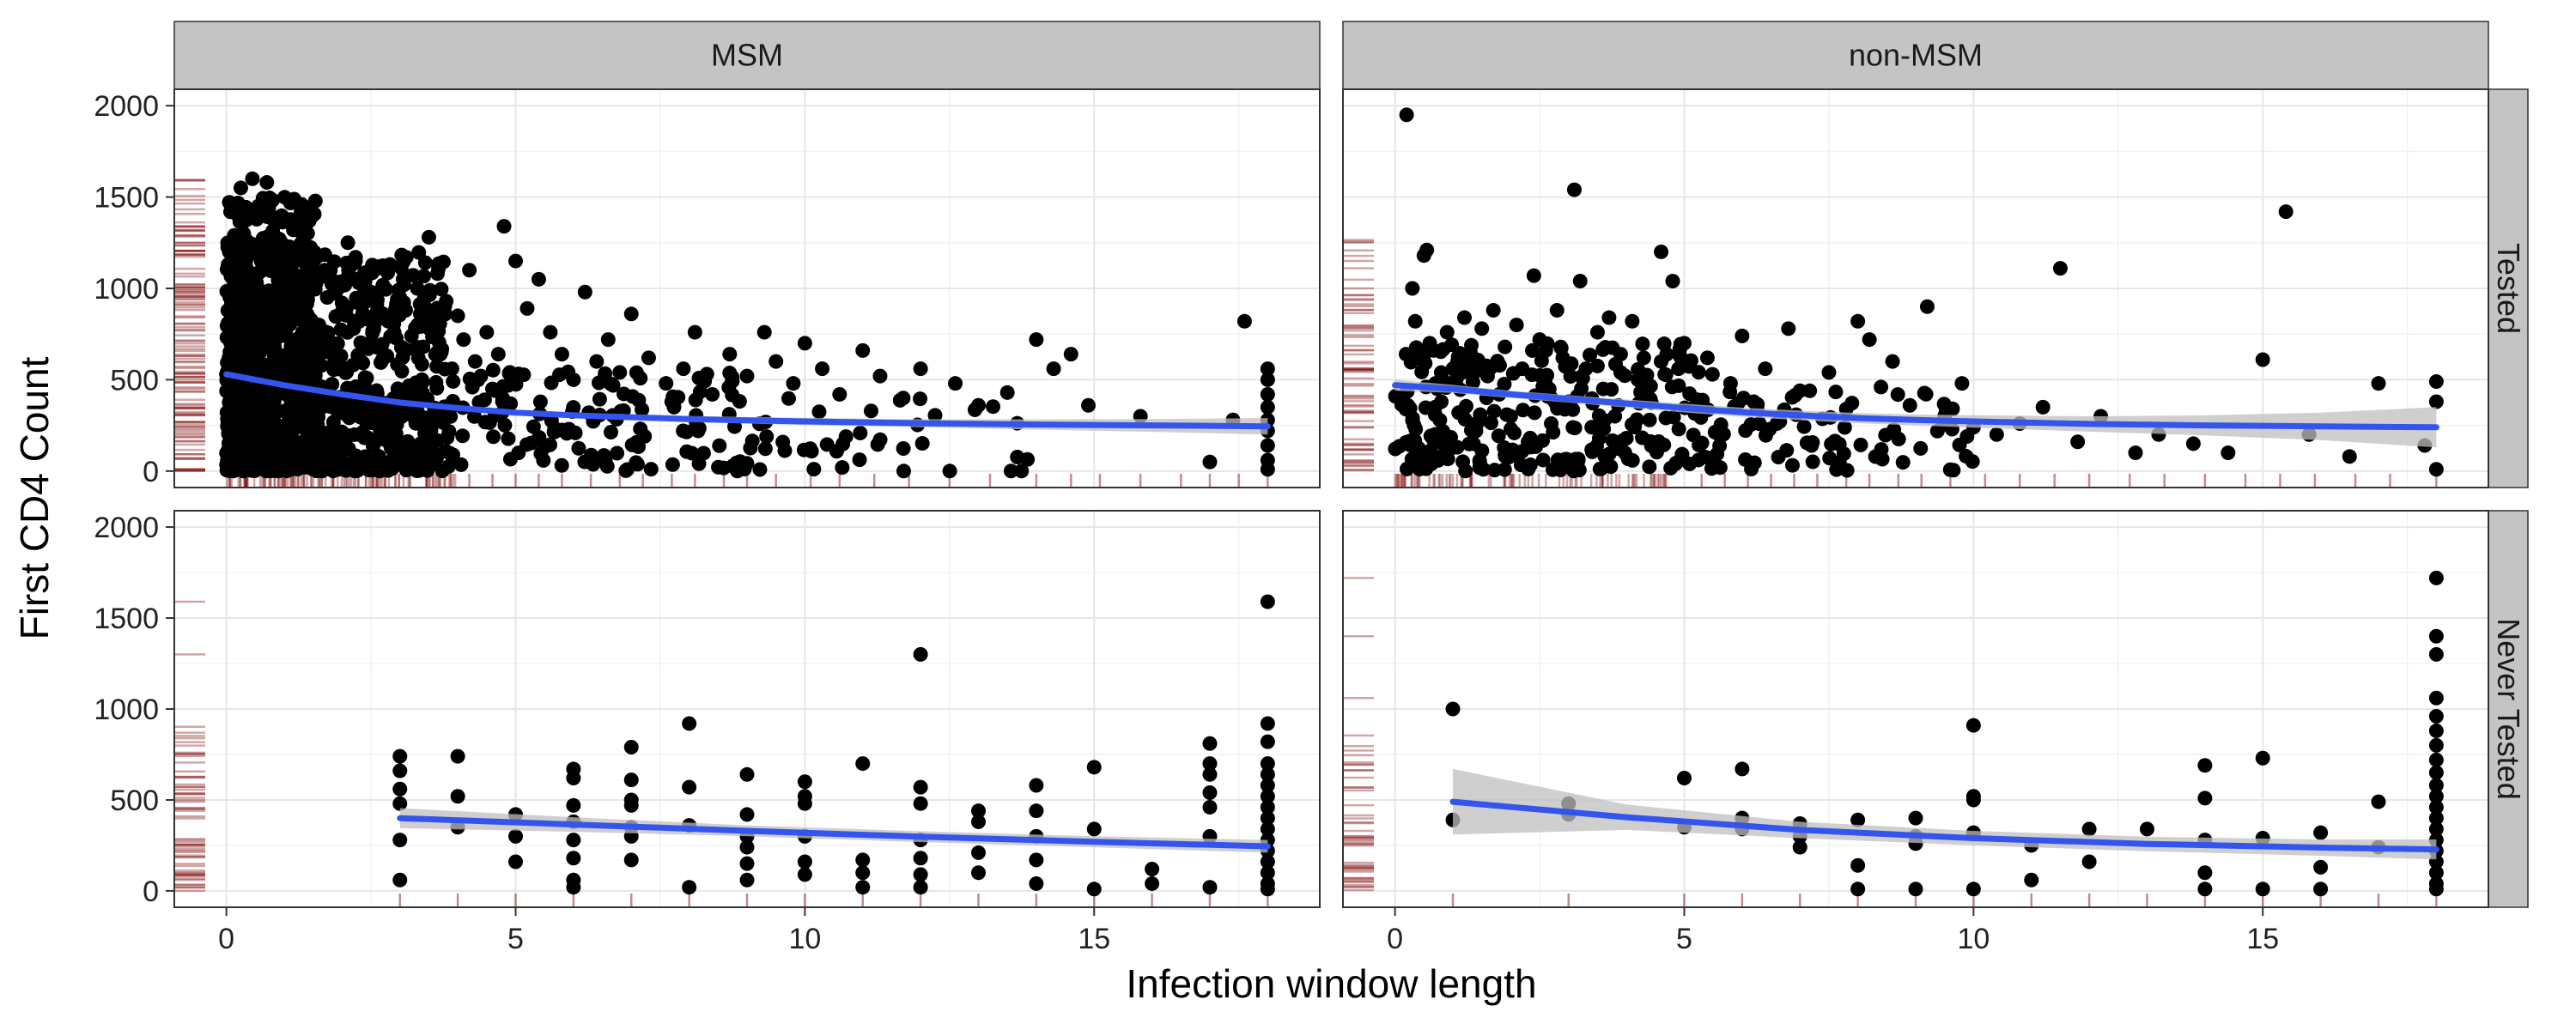 The height and width of the screenshot is (1030, 2576). I want to click on y-tick-label: 2000, so click(127, 106).